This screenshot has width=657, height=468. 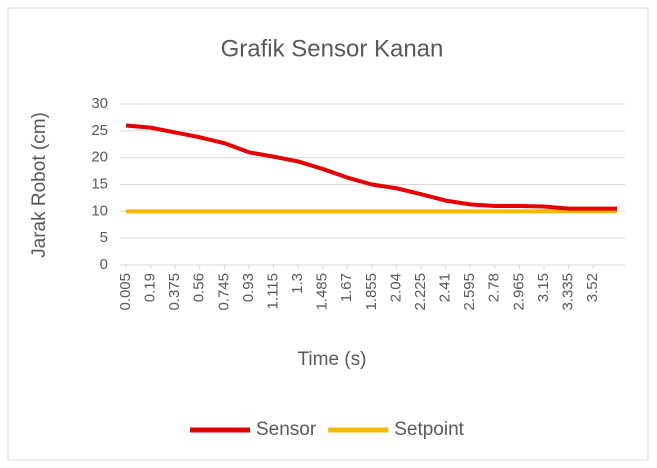 I want to click on x-tick-label: 3.15, so click(x=543, y=287).